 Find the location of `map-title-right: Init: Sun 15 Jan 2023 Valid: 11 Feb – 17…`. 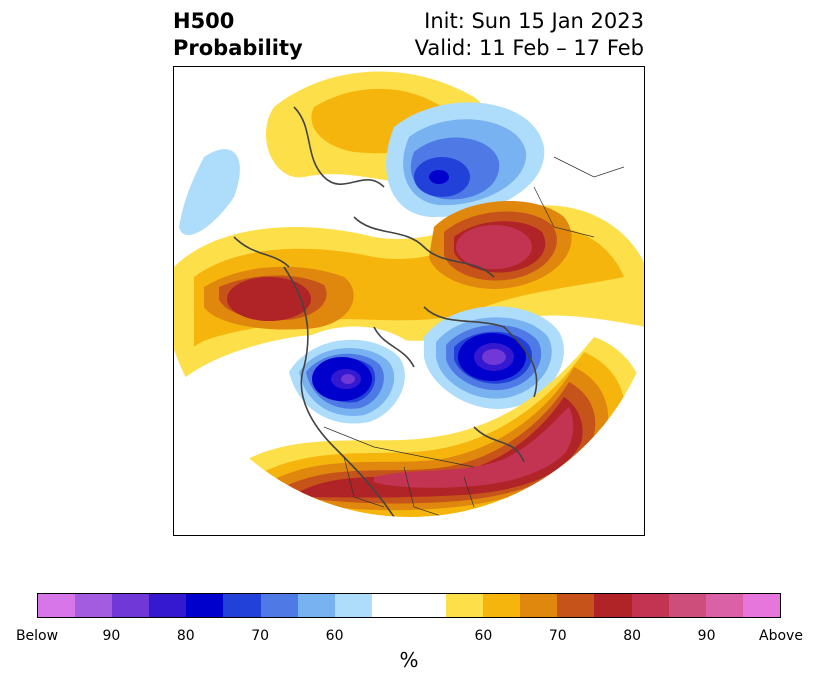

map-title-right: Init: Sun 15 Jan 2023 Valid: 11 Feb – 17… is located at coordinates (529, 35).